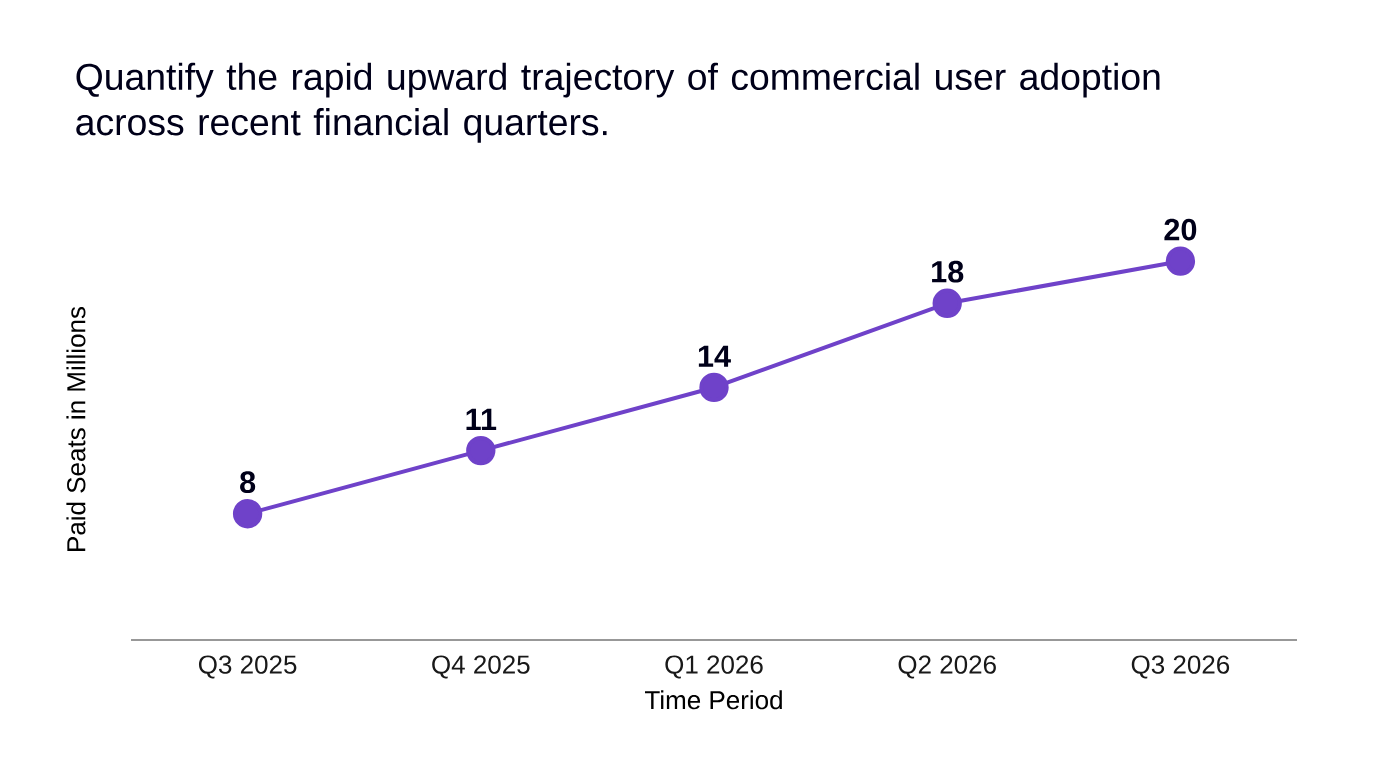  I want to click on data-label: 20, so click(1180, 229).